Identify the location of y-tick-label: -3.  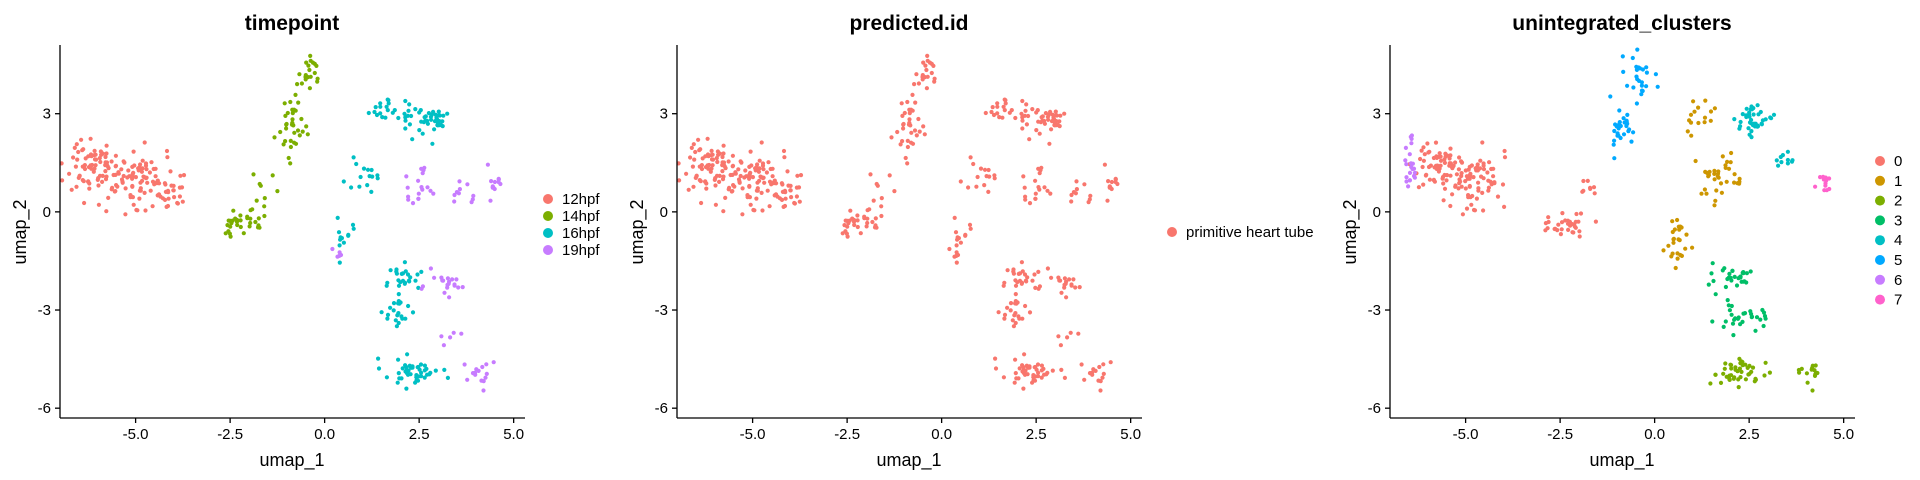
(661, 310).